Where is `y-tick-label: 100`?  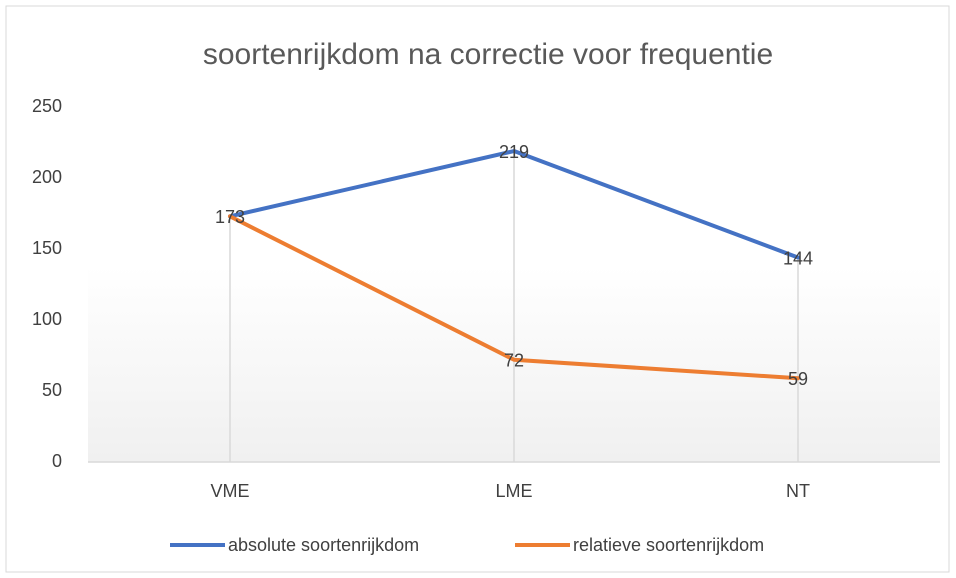
y-tick-label: 100 is located at coordinates (47, 319).